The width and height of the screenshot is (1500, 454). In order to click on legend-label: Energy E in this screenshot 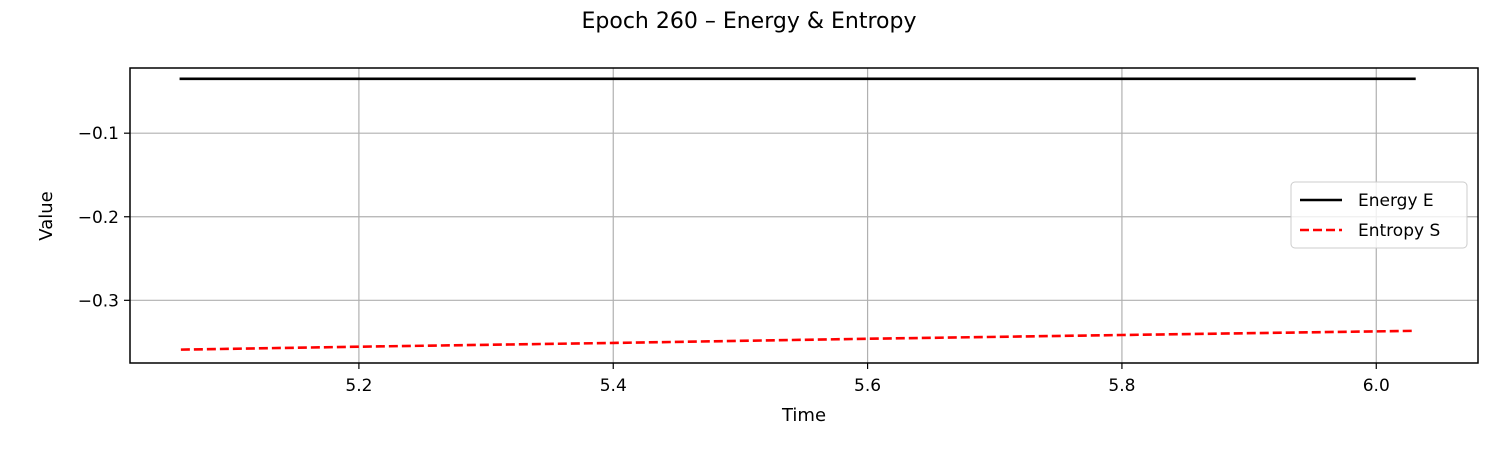, I will do `click(1396, 201)`.